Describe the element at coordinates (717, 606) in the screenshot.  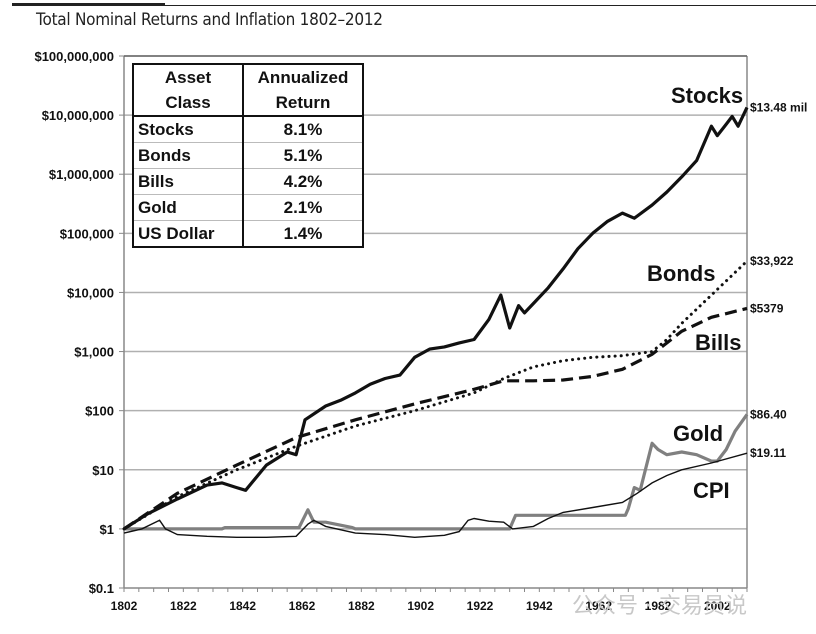
I see `x-tick-label: 2002` at that location.